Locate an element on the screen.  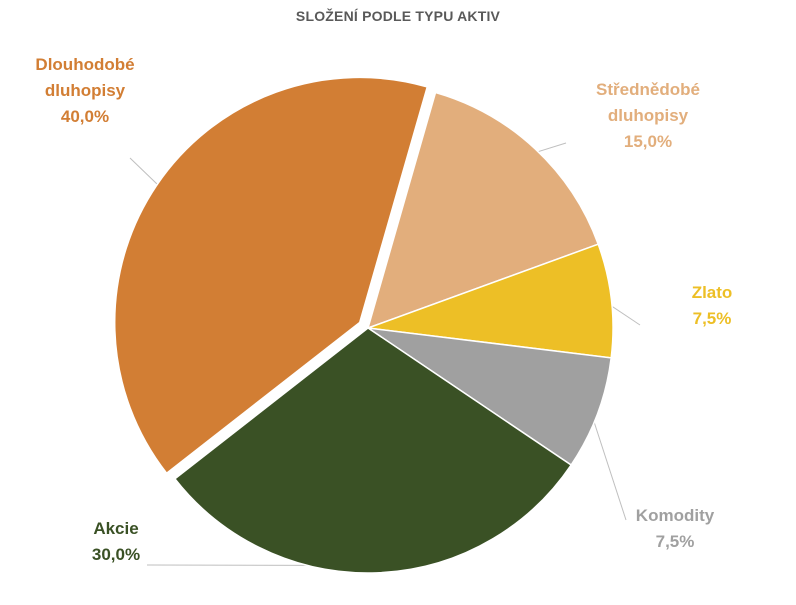
slice-data-label: Střednědobé dluhopisy 15,0% is located at coordinates (648, 115).